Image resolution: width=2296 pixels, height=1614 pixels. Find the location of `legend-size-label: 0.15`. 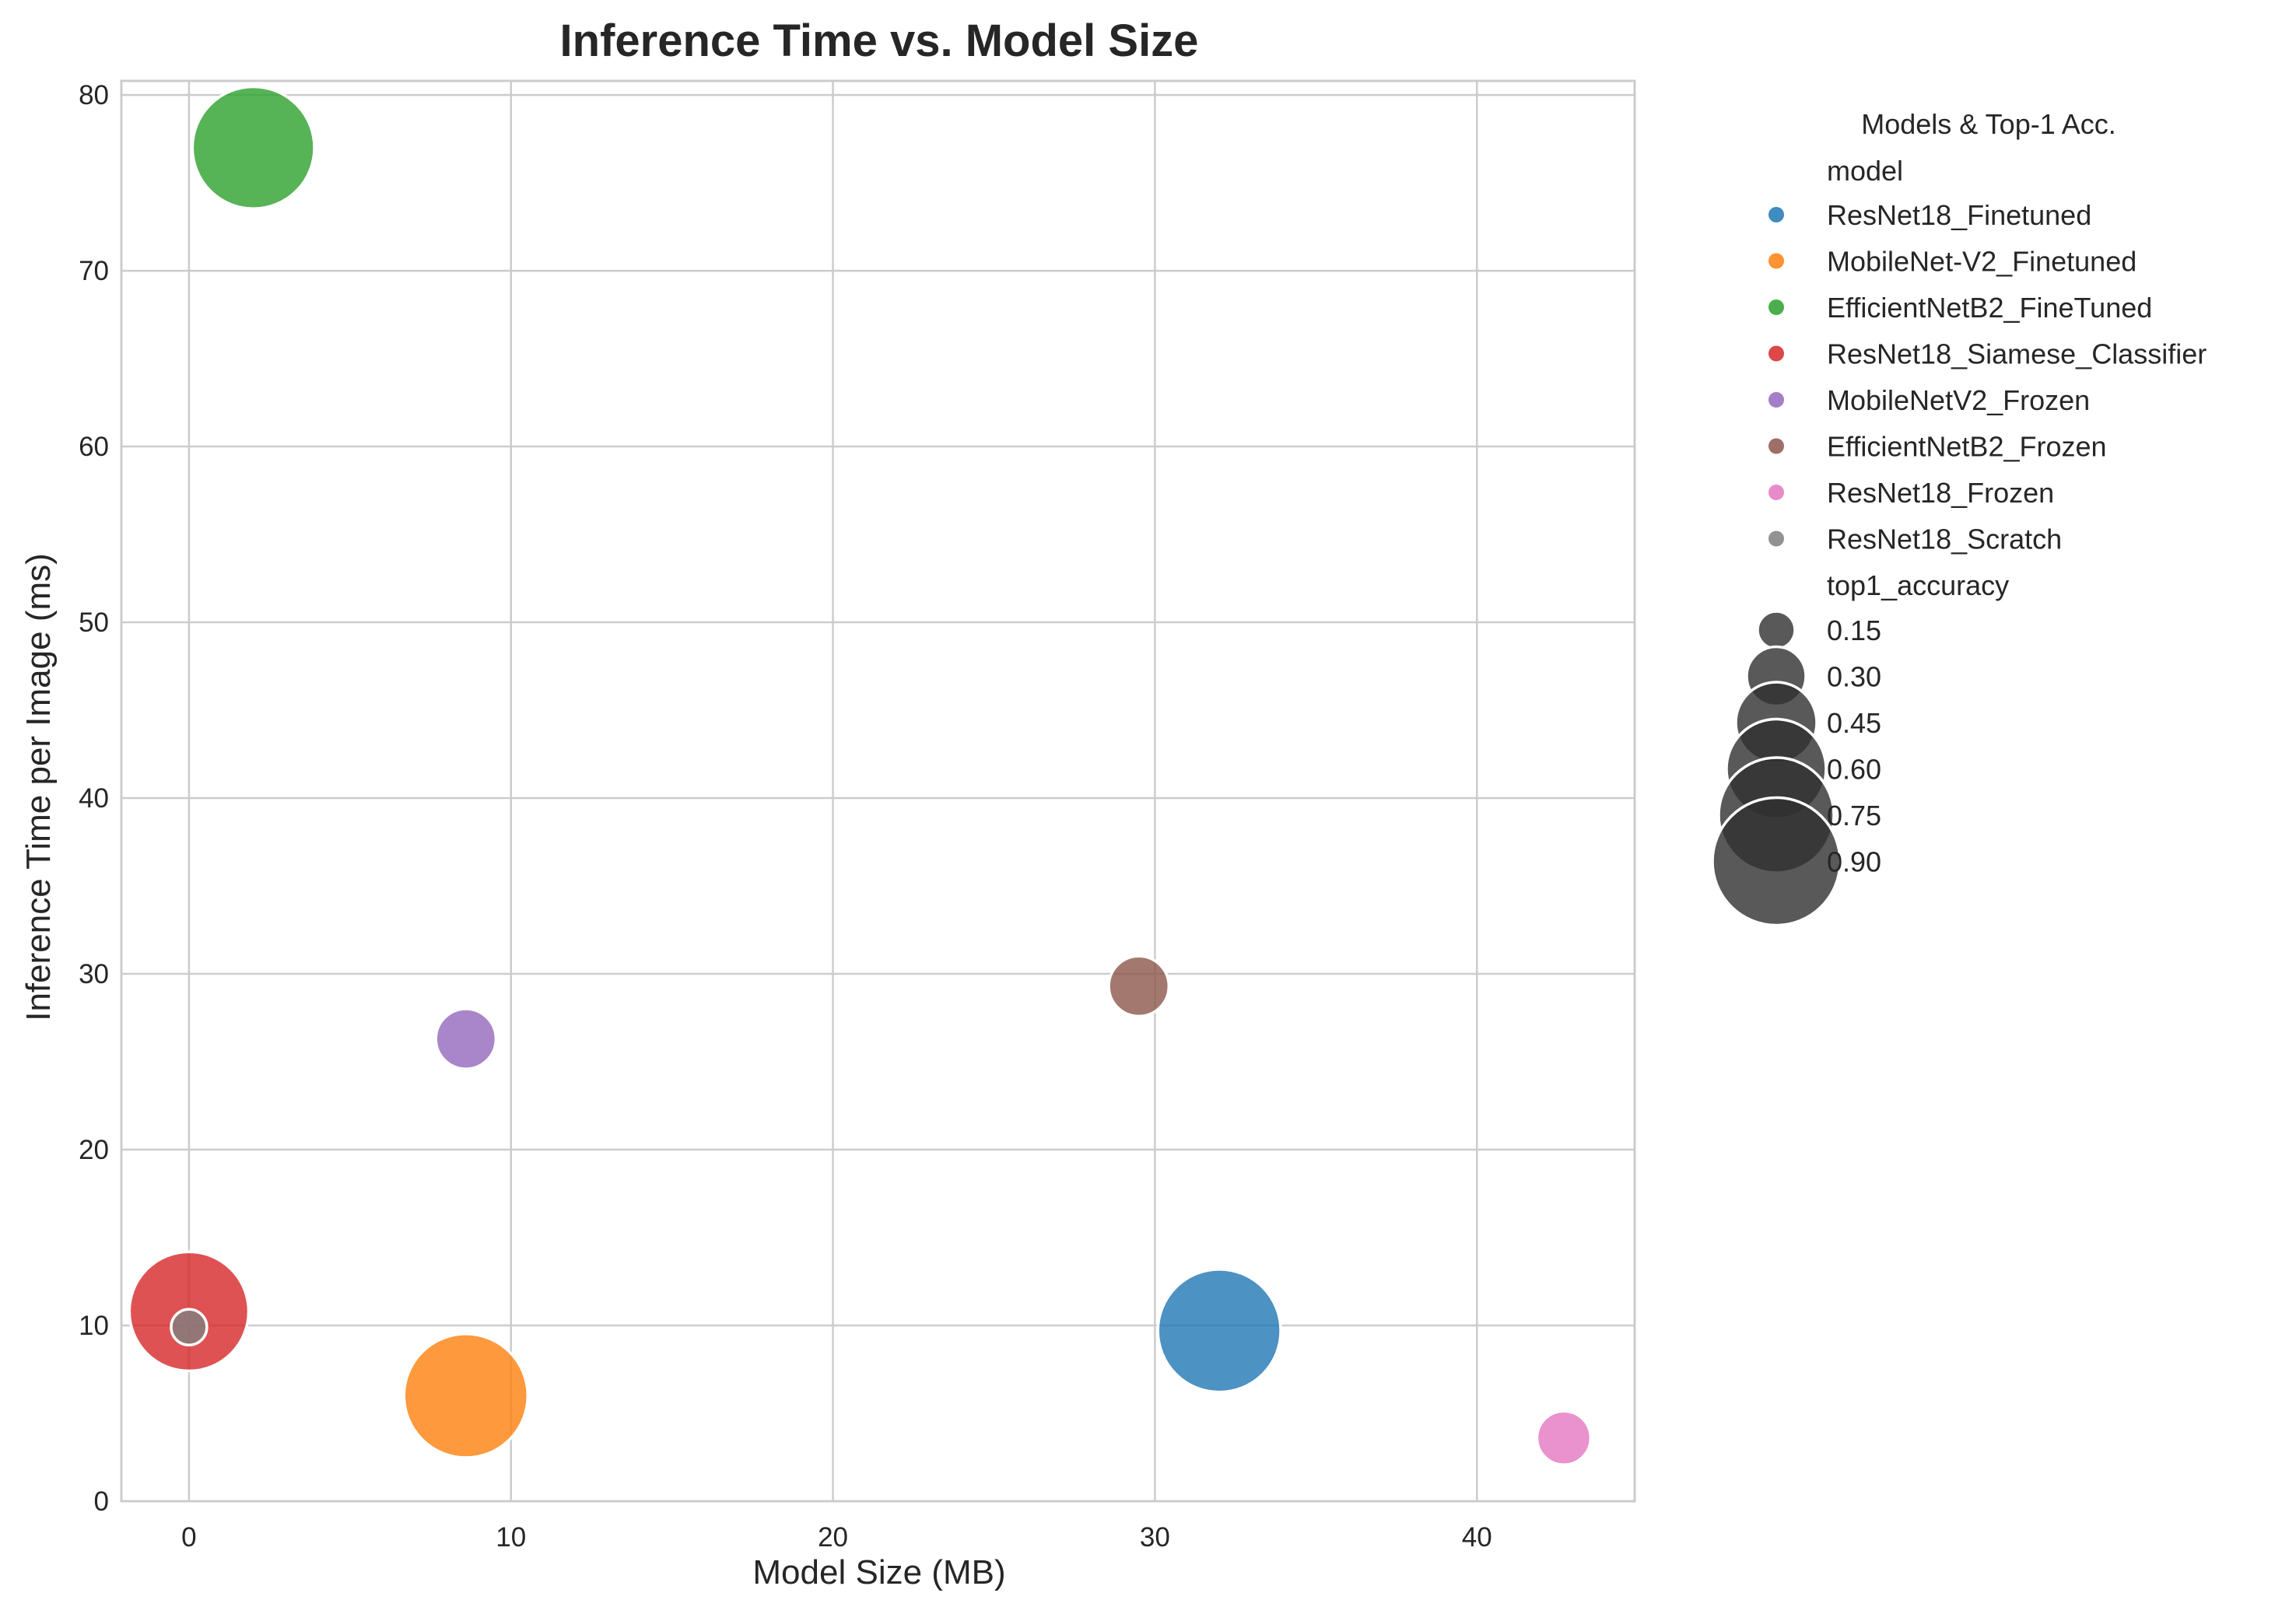

legend-size-label: 0.15 is located at coordinates (1854, 630).